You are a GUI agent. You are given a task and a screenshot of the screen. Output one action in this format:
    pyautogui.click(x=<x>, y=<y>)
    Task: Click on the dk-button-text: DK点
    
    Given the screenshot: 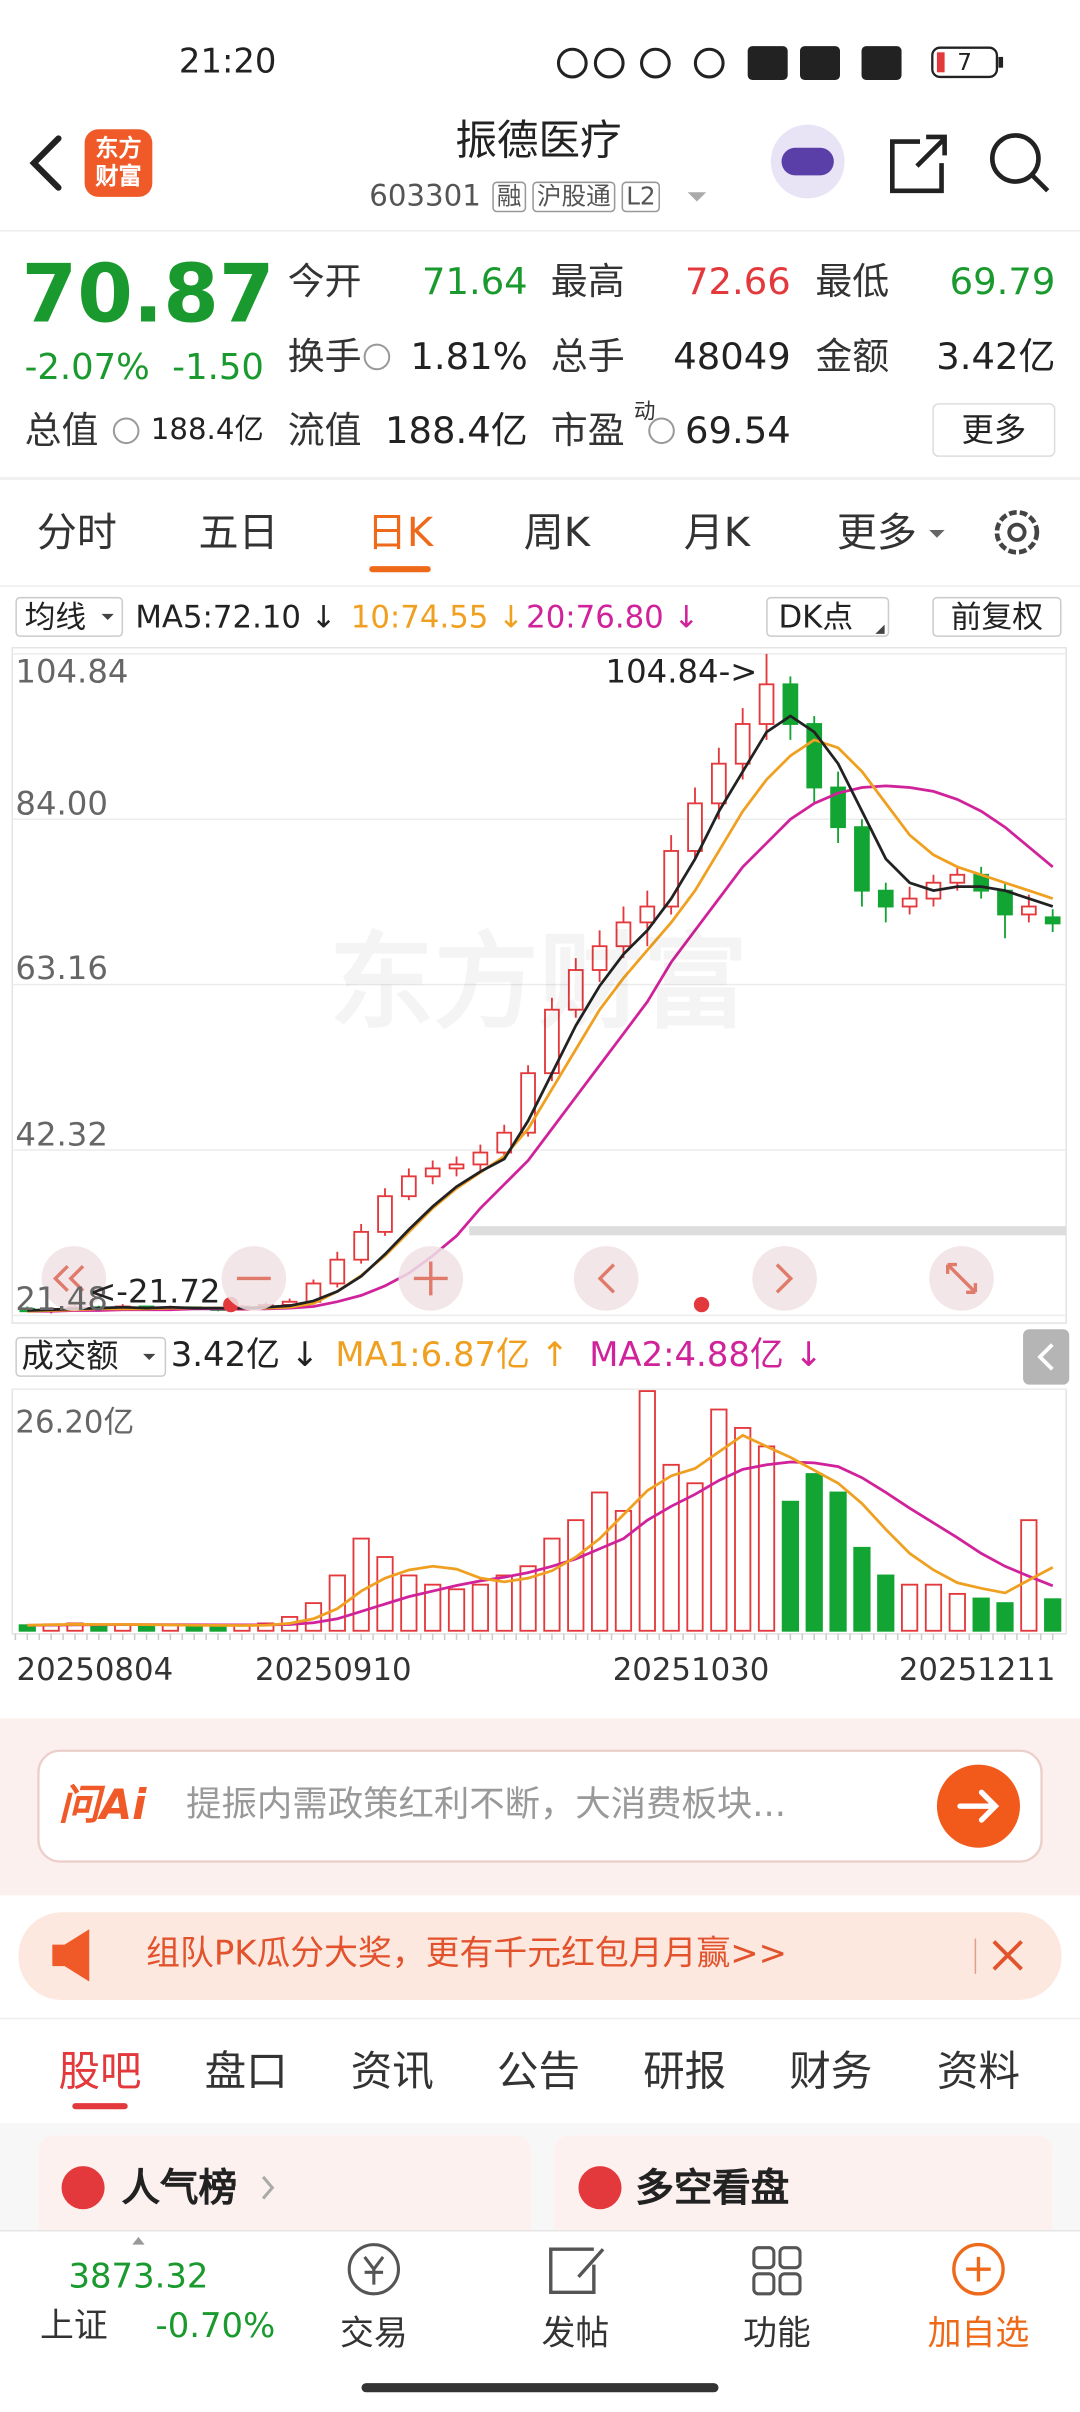 What is the action you would take?
    pyautogui.click(x=816, y=617)
    